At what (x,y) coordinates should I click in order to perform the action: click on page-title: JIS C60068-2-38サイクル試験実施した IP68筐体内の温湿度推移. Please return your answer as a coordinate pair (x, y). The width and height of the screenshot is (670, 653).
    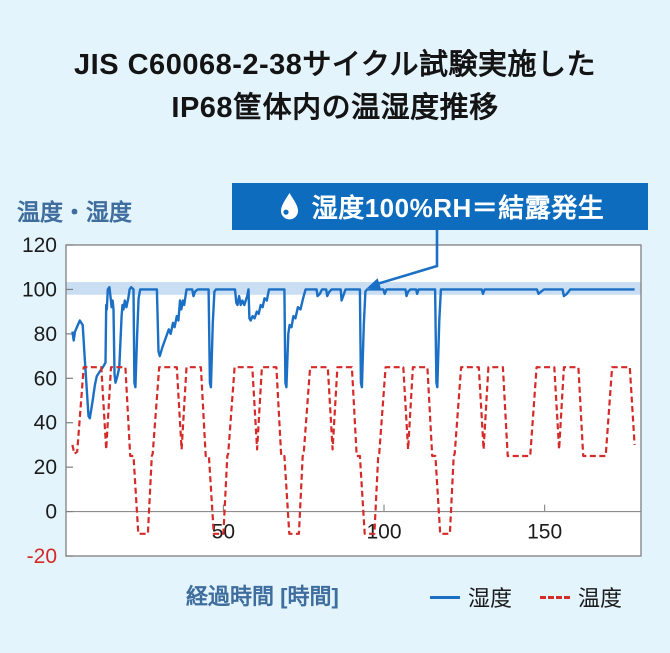
    Looking at the image, I should click on (335, 87).